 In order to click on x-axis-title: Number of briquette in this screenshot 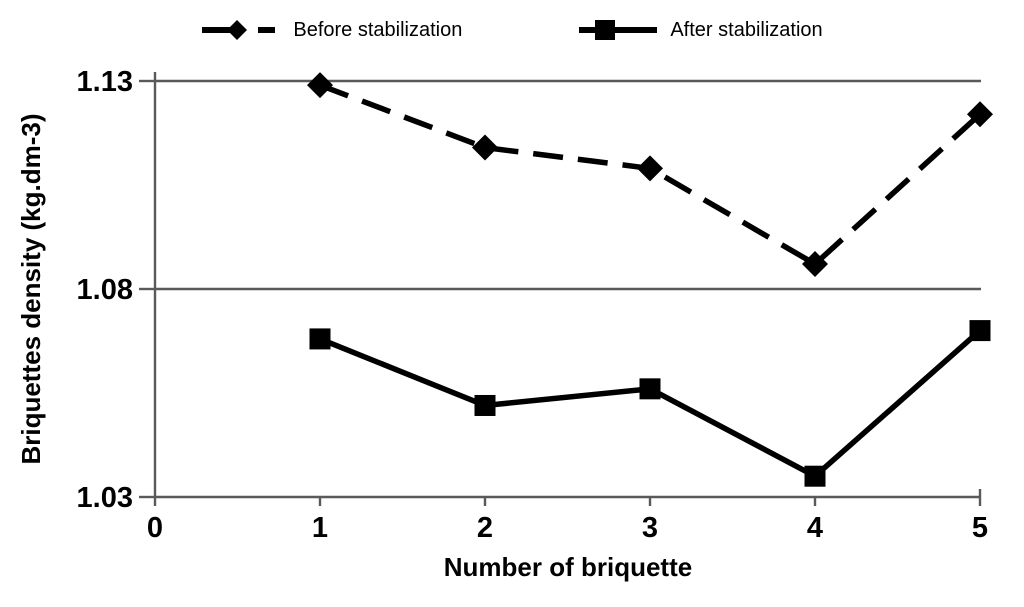, I will do `click(568, 567)`.